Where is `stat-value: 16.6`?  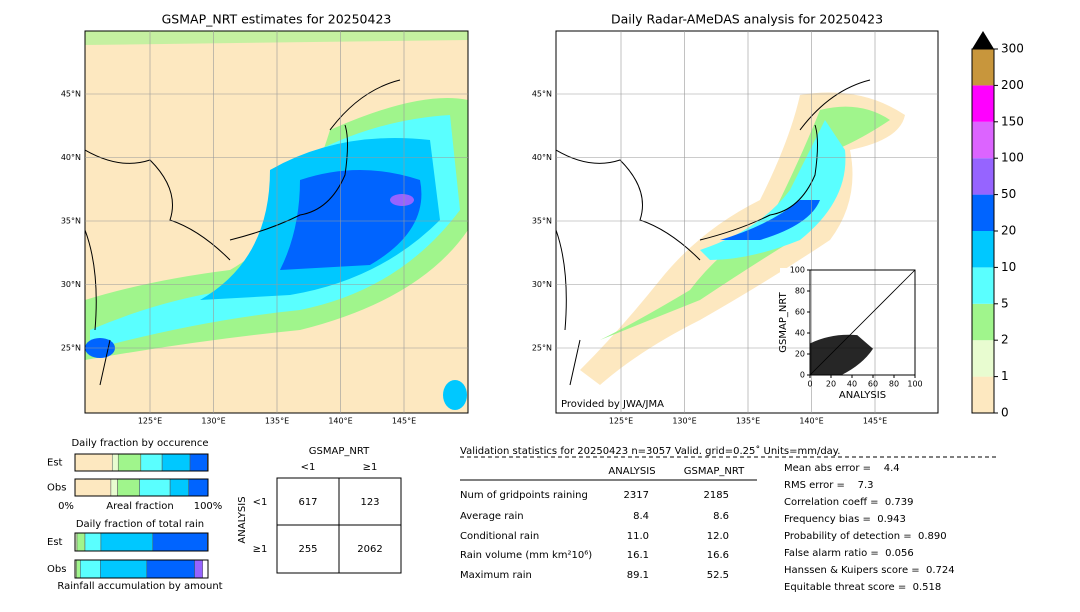
stat-value: 16.6 is located at coordinates (718, 555).